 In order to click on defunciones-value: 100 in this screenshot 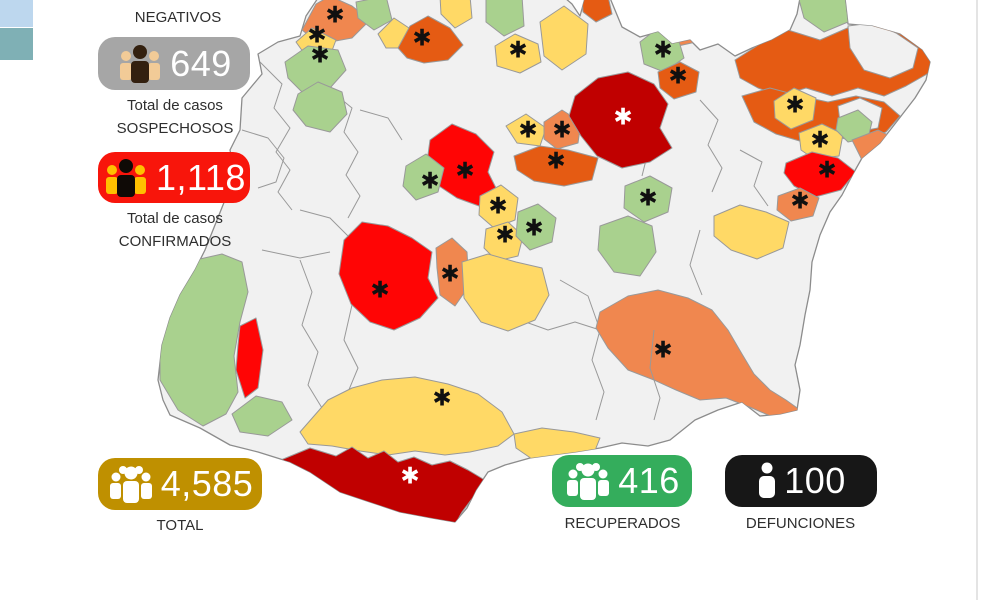, I will do `click(815, 480)`.